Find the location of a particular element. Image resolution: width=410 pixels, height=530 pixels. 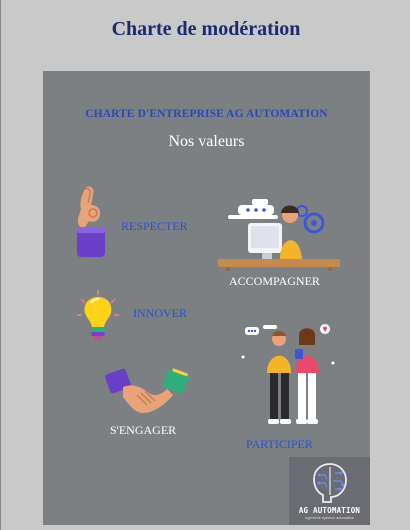

team-people-icon is located at coordinates (288, 374).